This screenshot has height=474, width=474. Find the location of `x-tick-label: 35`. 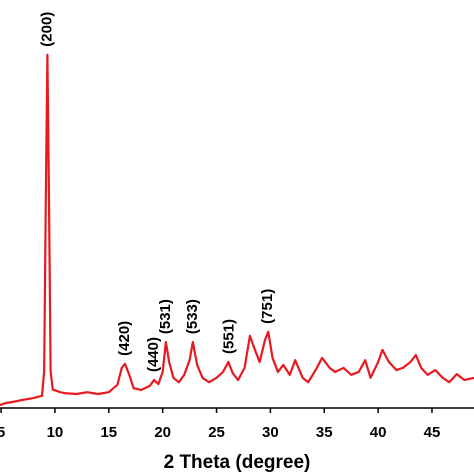

x-tick-label: 35 is located at coordinates (324, 432).